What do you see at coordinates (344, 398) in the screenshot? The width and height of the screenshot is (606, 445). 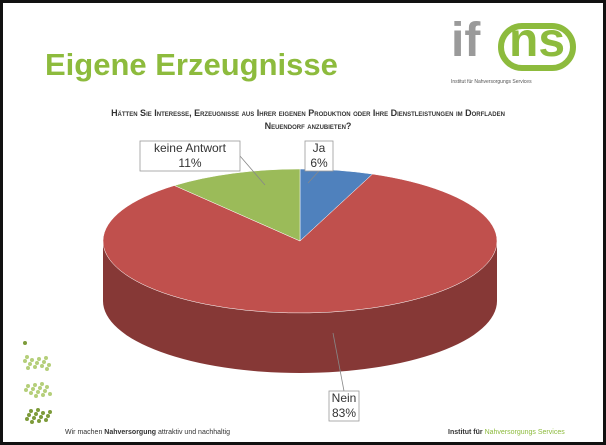 I see `slice-label: Nein` at bounding box center [344, 398].